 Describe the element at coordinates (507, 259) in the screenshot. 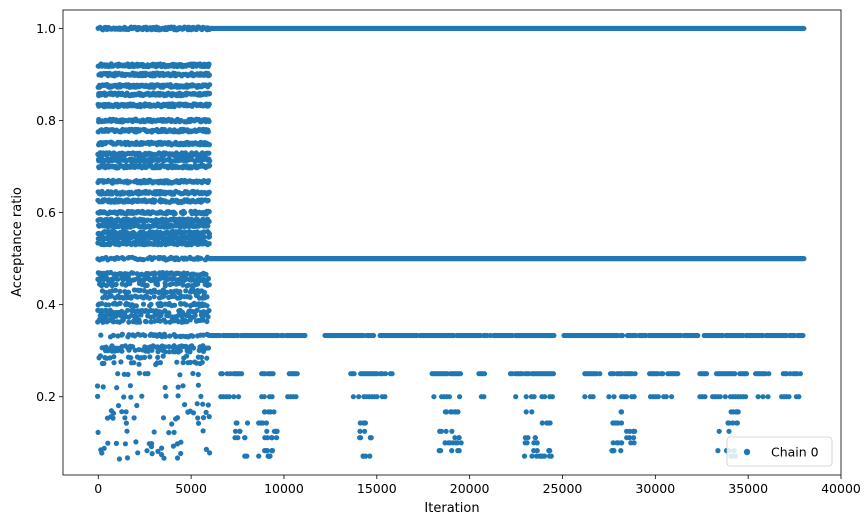

I see `data-band` at that location.